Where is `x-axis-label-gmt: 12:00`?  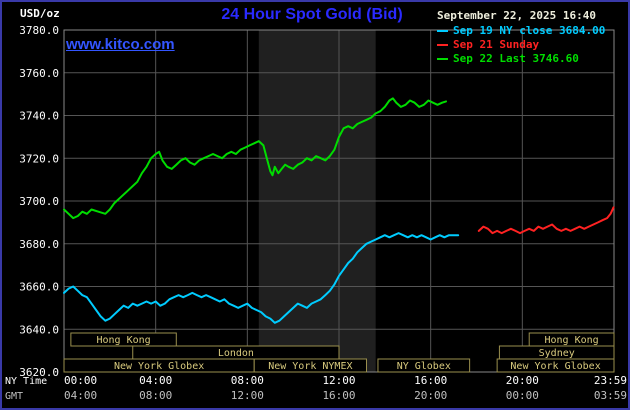 x-axis-label-gmt: 12:00 is located at coordinates (247, 395).